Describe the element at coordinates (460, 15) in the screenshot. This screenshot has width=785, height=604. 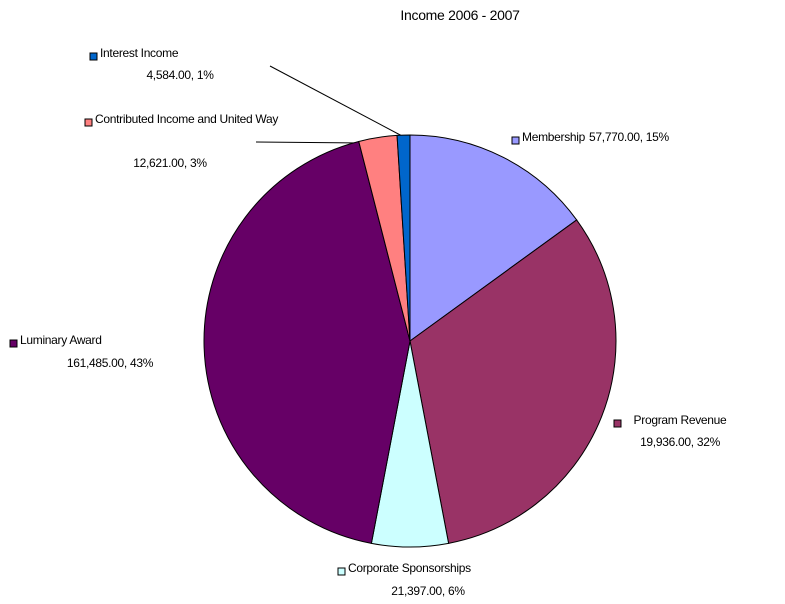
I see `chart-title: Income 2006 - 2007` at that location.